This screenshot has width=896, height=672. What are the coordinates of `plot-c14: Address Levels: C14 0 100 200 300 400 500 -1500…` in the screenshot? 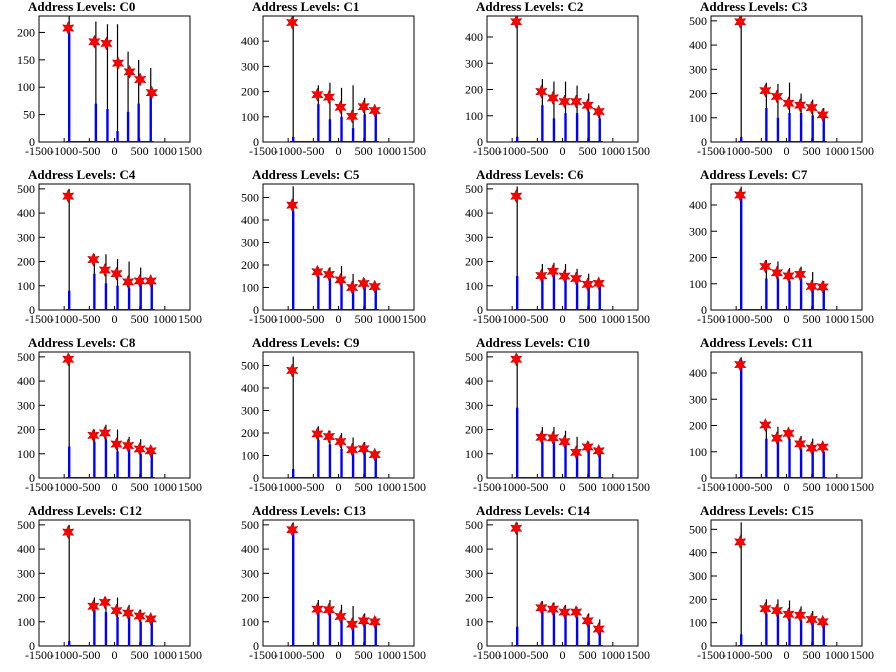 It's located at (557, 582).